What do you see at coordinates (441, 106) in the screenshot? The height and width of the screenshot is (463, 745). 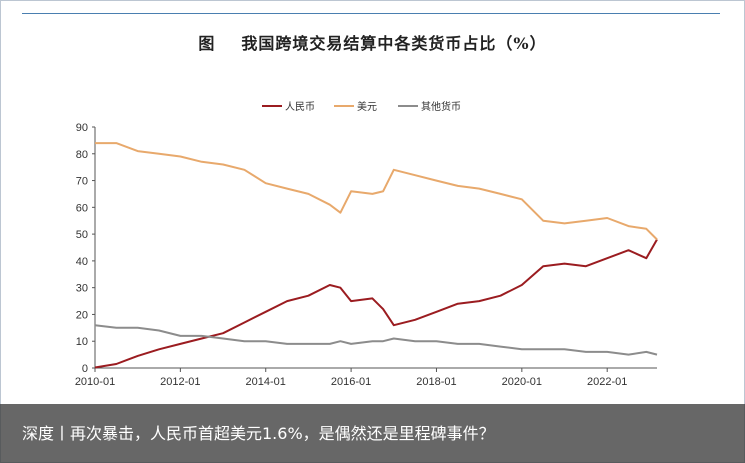 I see `legend-label: 其他货币` at bounding box center [441, 106].